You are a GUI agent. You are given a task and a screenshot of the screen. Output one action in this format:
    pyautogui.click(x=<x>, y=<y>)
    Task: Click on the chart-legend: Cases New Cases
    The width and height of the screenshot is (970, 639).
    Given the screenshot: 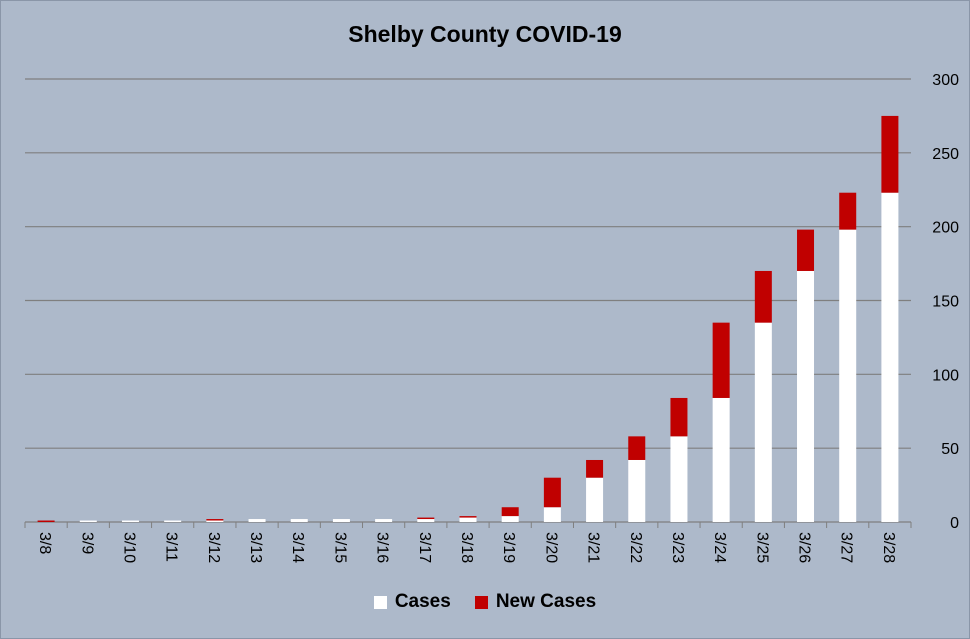 What is the action you would take?
    pyautogui.click(x=485, y=602)
    